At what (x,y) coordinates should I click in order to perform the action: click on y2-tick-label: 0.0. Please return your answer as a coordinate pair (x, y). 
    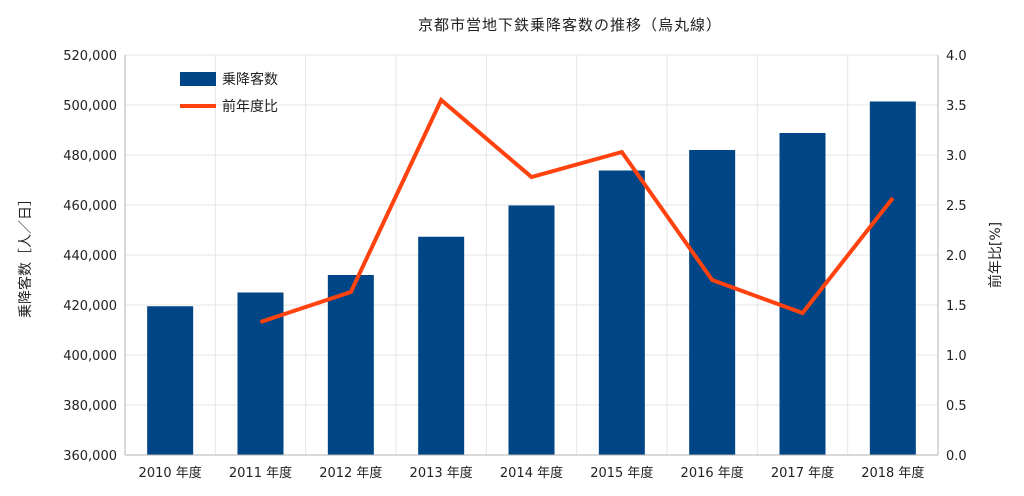
    Looking at the image, I should click on (956, 456).